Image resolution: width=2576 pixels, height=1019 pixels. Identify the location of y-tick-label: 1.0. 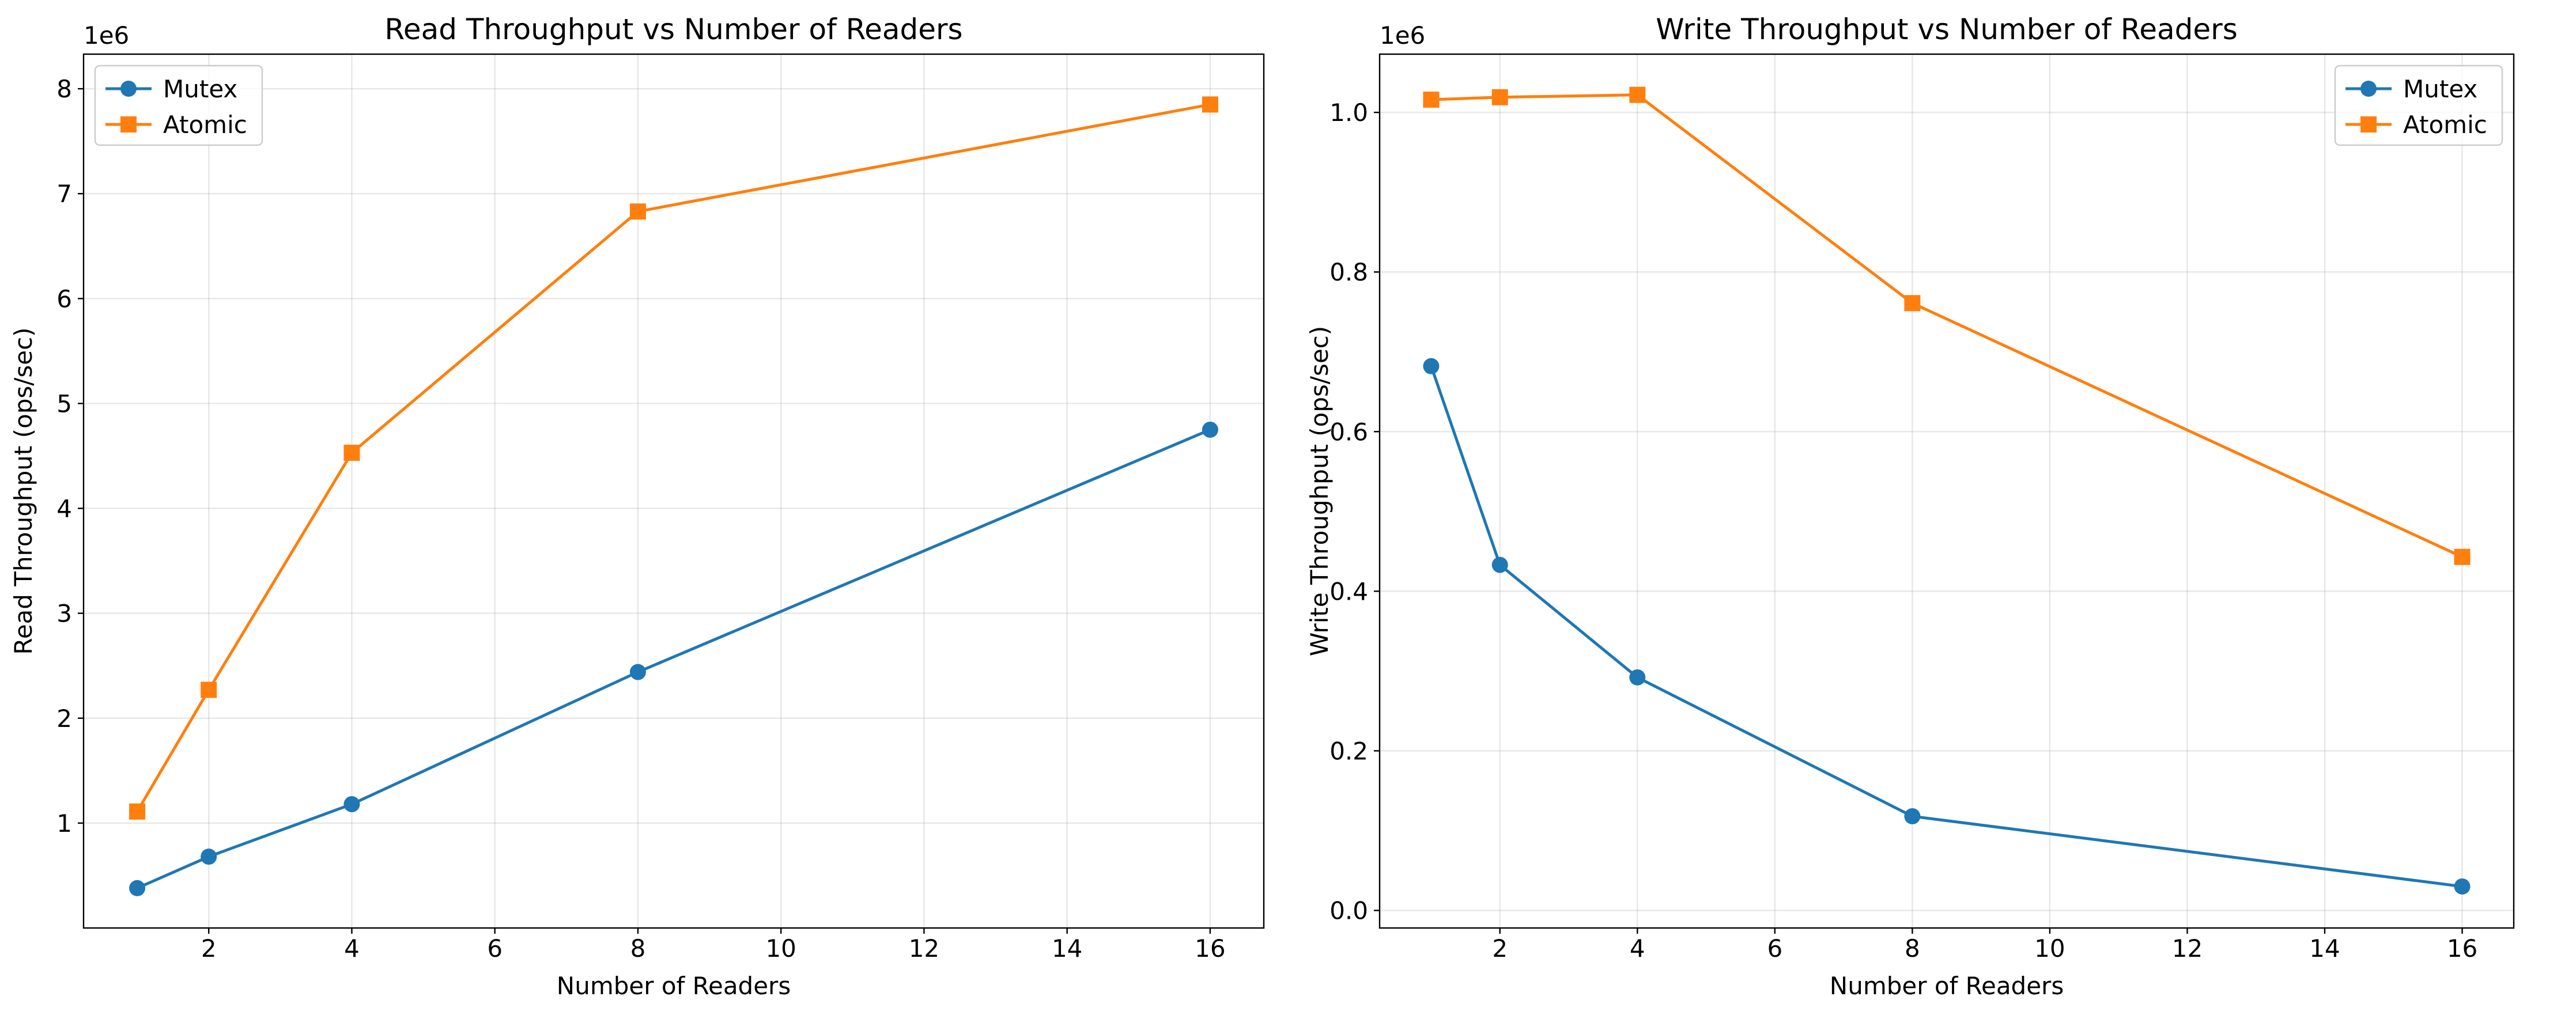
(1349, 113).